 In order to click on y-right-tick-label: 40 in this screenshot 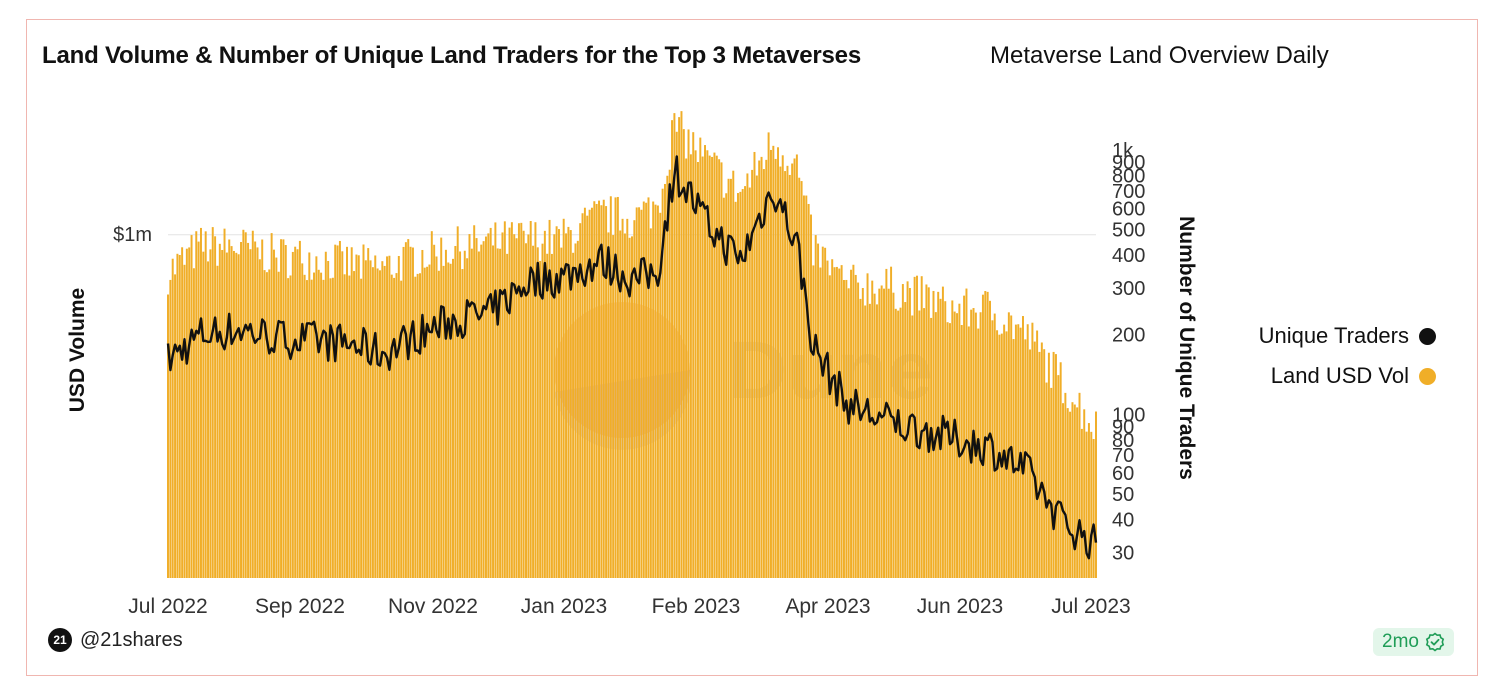, I will do `click(1123, 520)`.